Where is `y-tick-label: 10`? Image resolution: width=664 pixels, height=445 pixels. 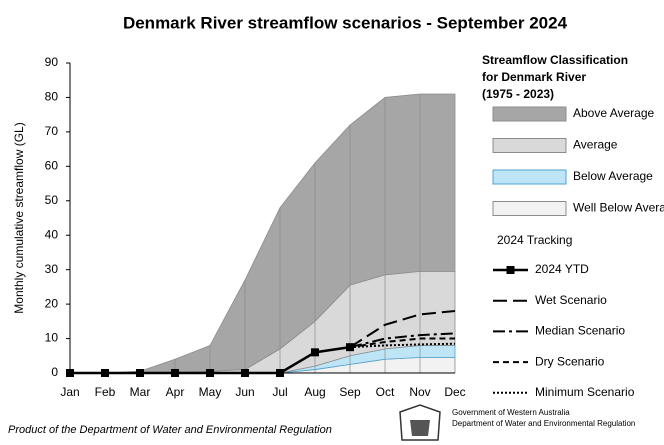
y-tick-label: 10 is located at coordinates (52, 338).